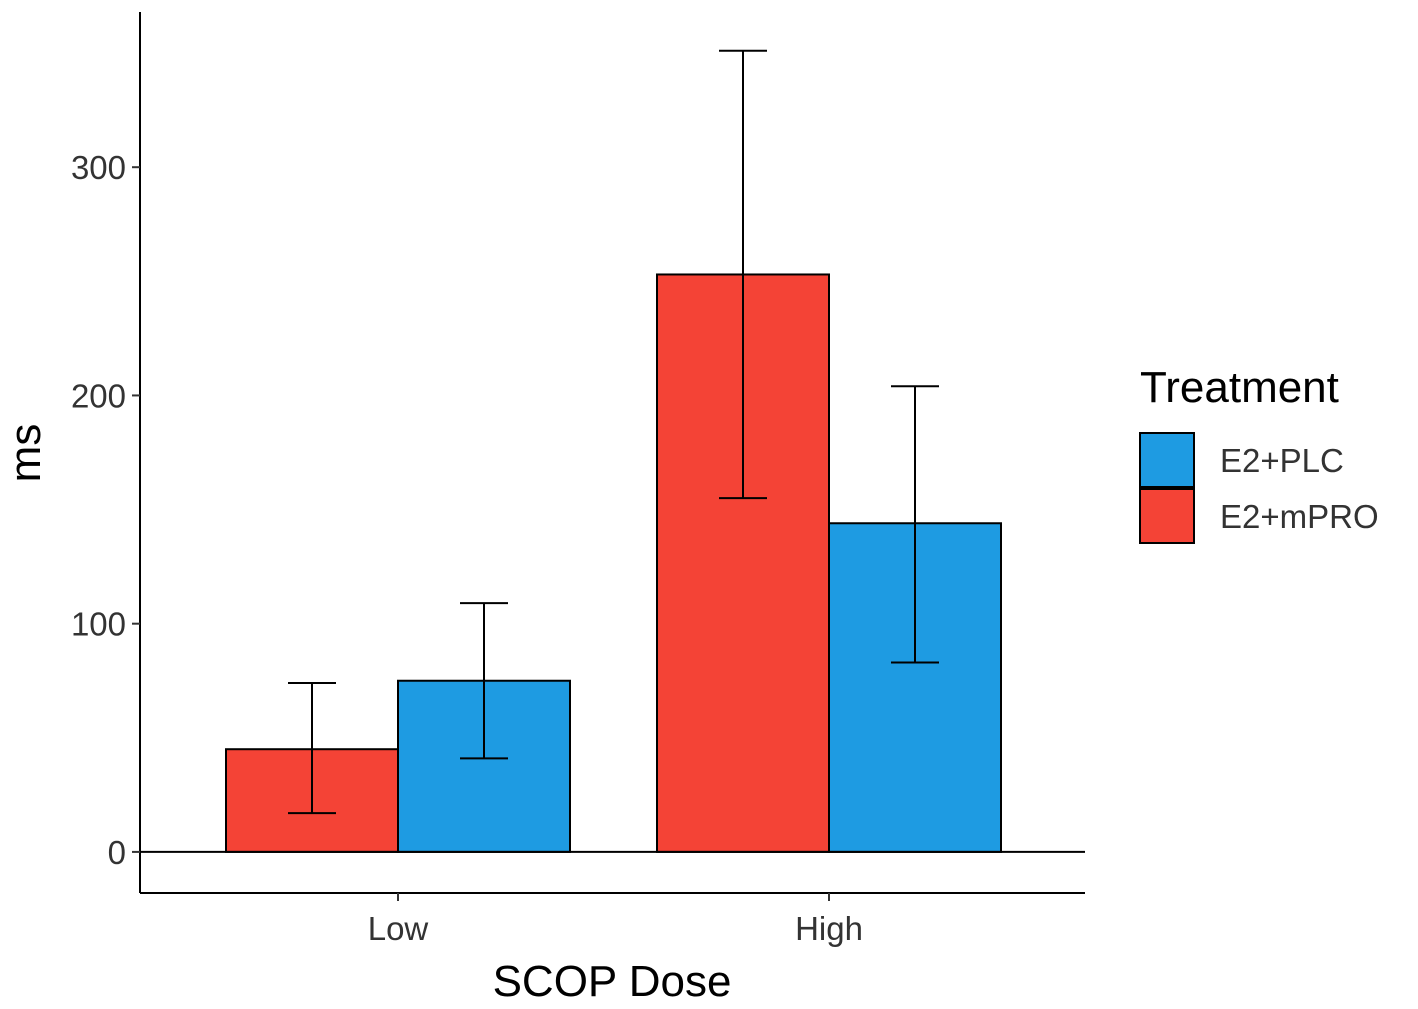 This screenshot has height=1009, width=1418. What do you see at coordinates (98, 167) in the screenshot?
I see `y-tick-label: 300` at bounding box center [98, 167].